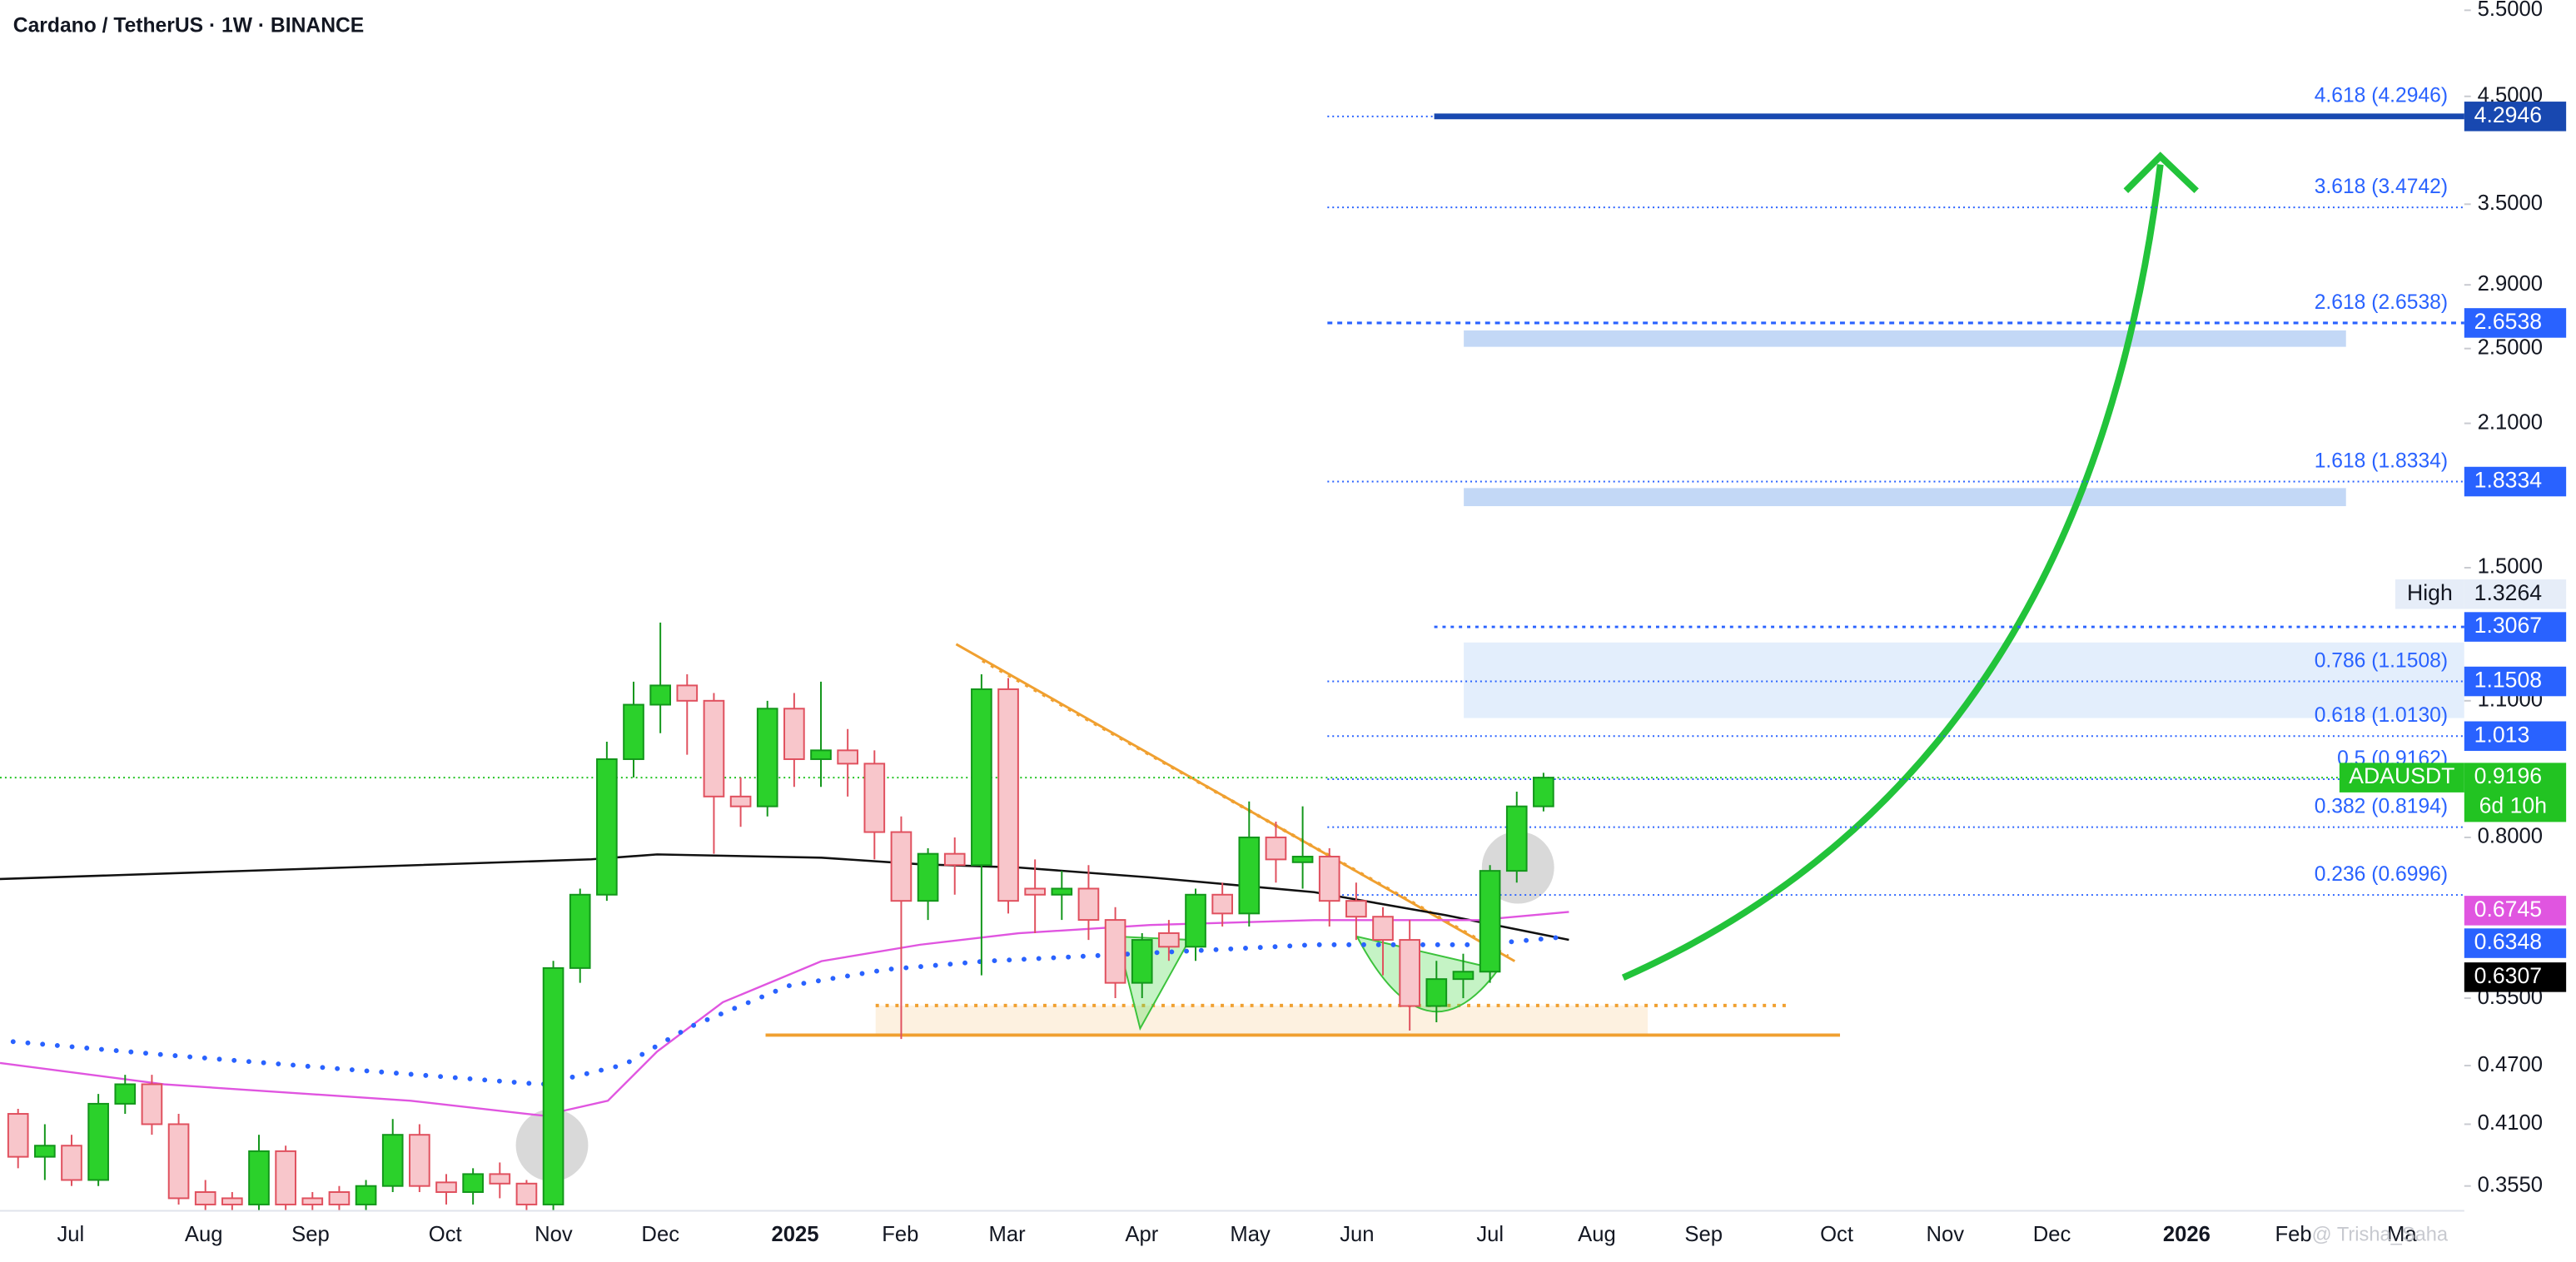 The height and width of the screenshot is (1262, 2576). Describe the element at coordinates (2381, 806) in the screenshot. I see `fib-label: 0.382 (0.8194)` at that location.